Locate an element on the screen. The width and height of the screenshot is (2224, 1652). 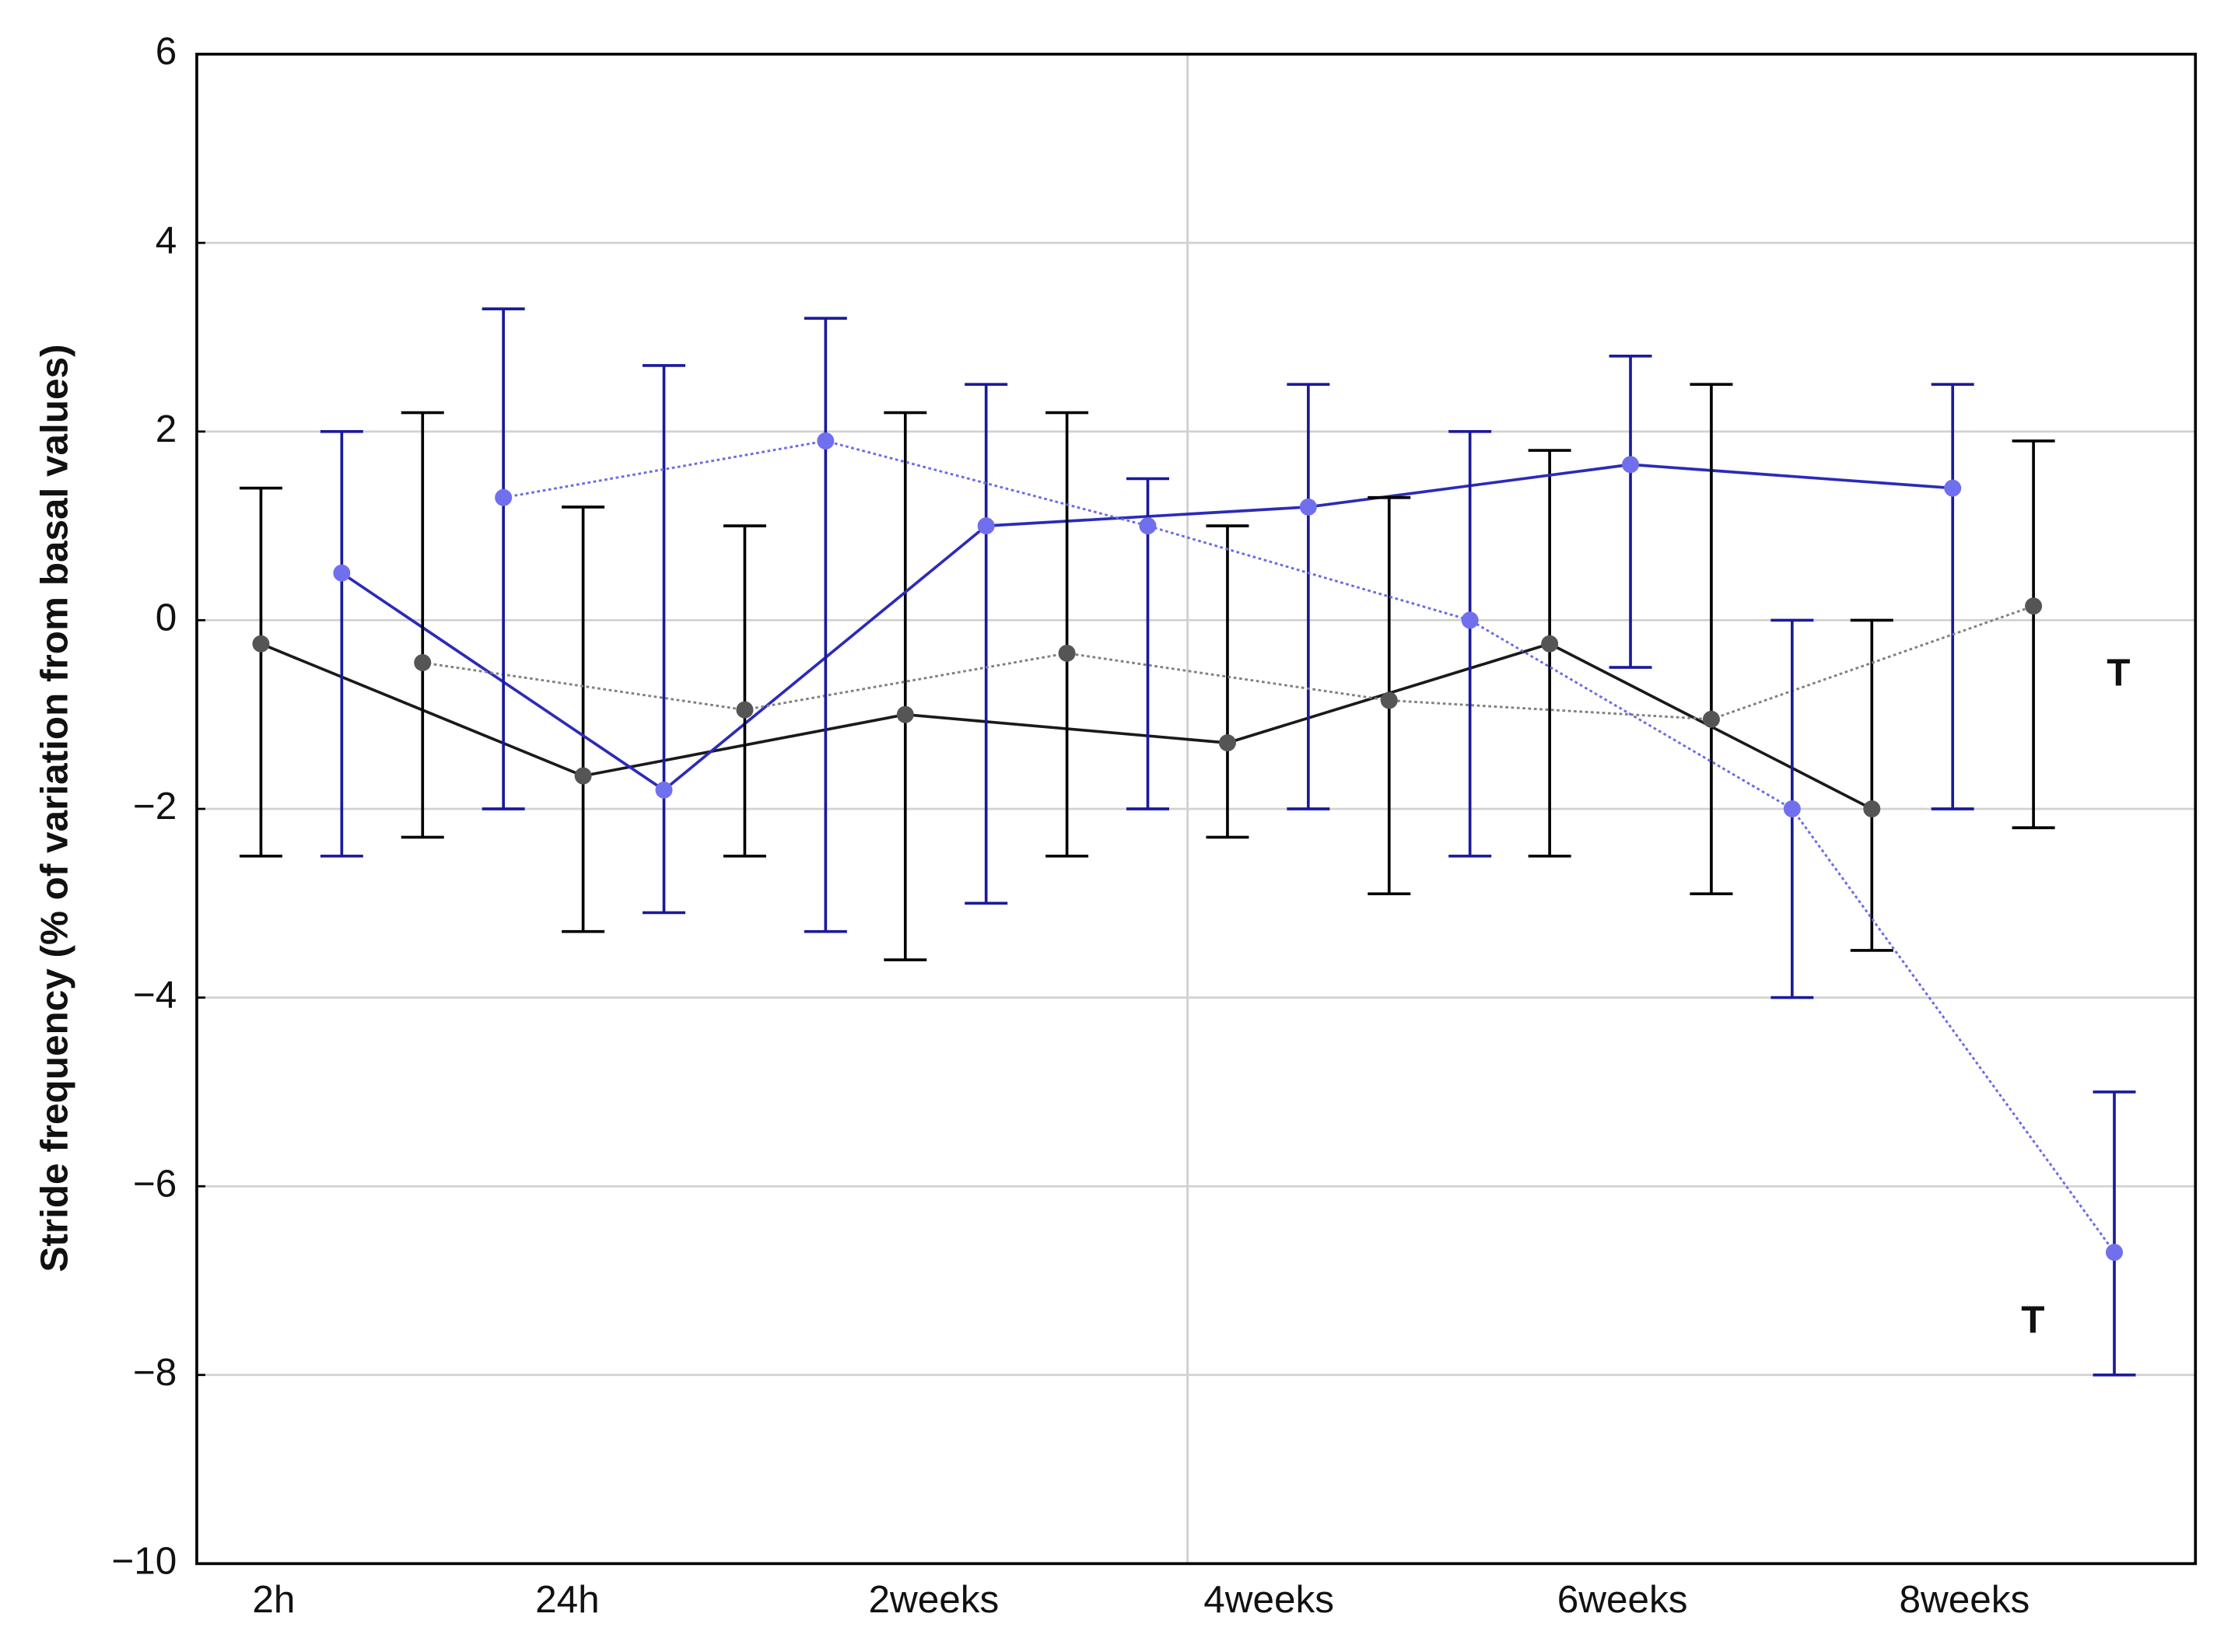
x-tick-label: 24h is located at coordinates (567, 1599).